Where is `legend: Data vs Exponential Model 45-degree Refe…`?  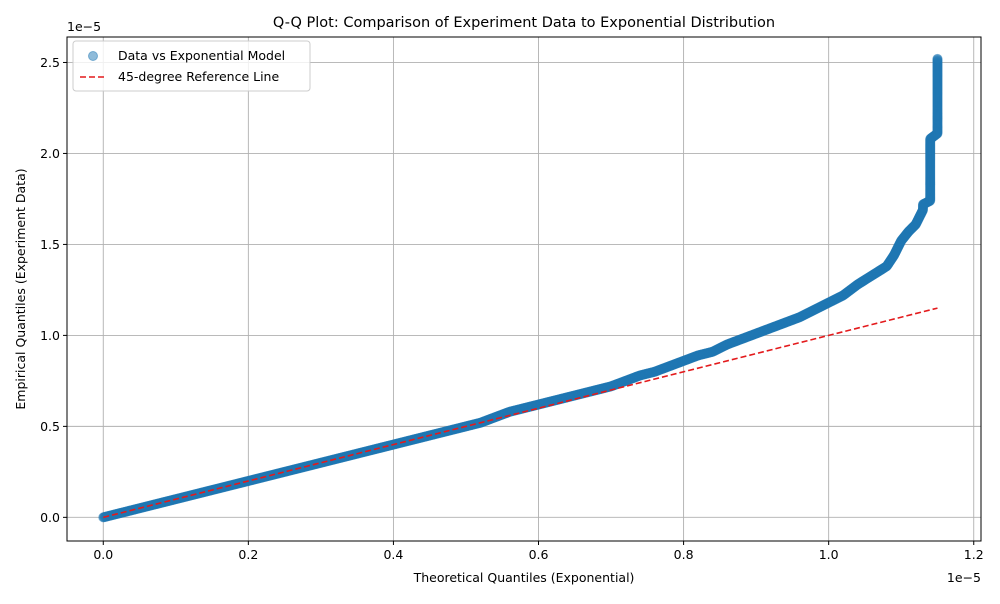
legend: Data vs Exponential Model 45-degree Refe… is located at coordinates (191, 66).